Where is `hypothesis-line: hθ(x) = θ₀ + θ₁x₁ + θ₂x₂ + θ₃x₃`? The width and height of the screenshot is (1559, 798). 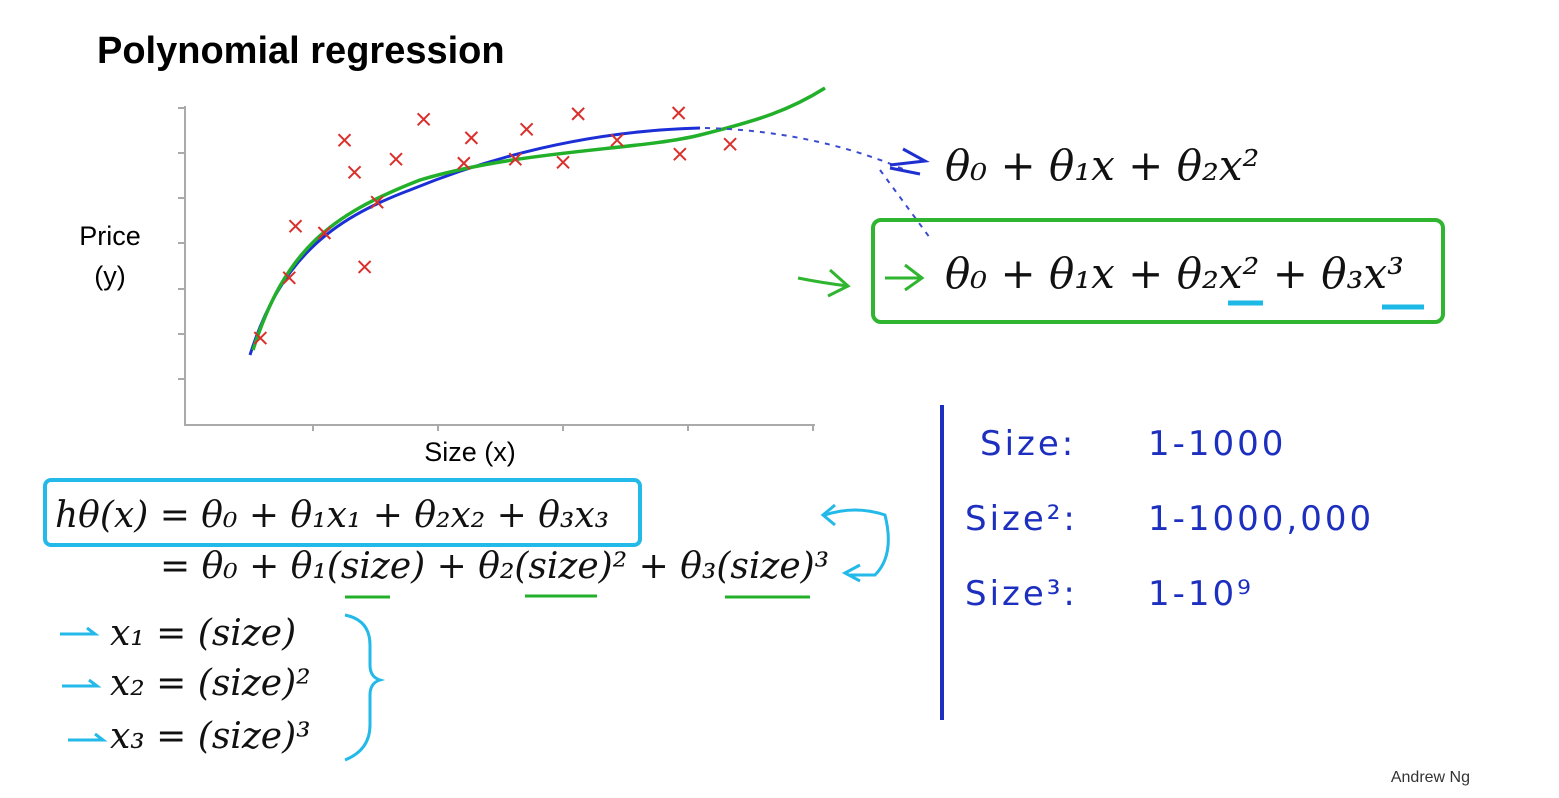 hypothesis-line: hθ(x) = θ₀ + θ₁x₁ + θ₂x₂ + θ₃x₃ is located at coordinates (332, 515).